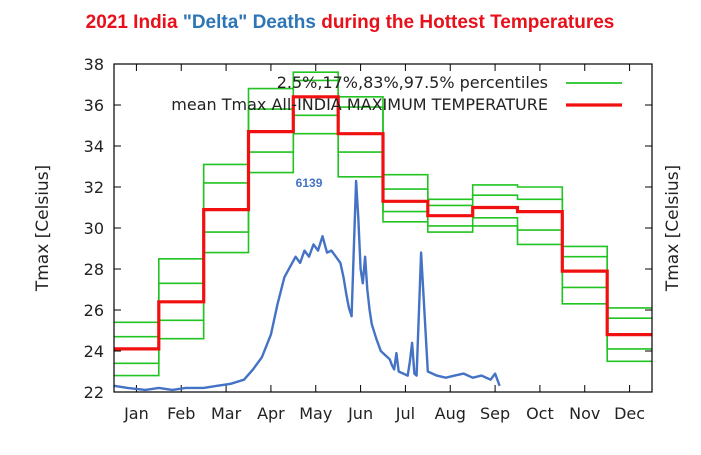  What do you see at coordinates (94, 105) in the screenshot?
I see `y-tick-label: 36` at bounding box center [94, 105].